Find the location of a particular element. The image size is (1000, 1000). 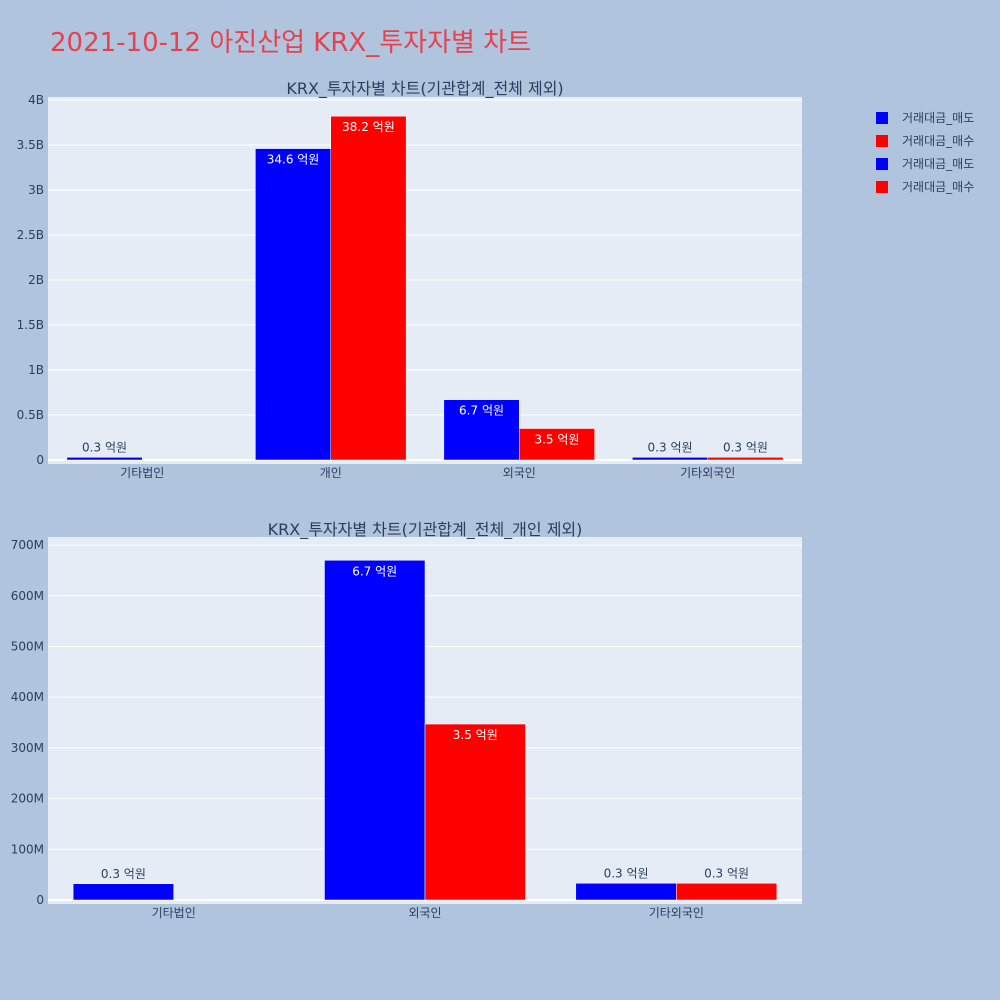

y-tick-label: 100M is located at coordinates (27, 849).